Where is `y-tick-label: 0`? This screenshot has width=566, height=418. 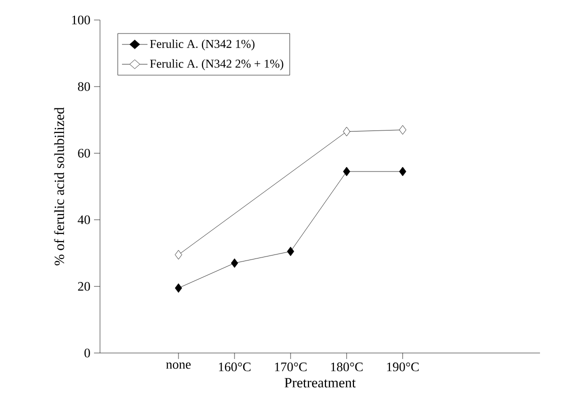
y-tick-label: 0 is located at coordinates (87, 353).